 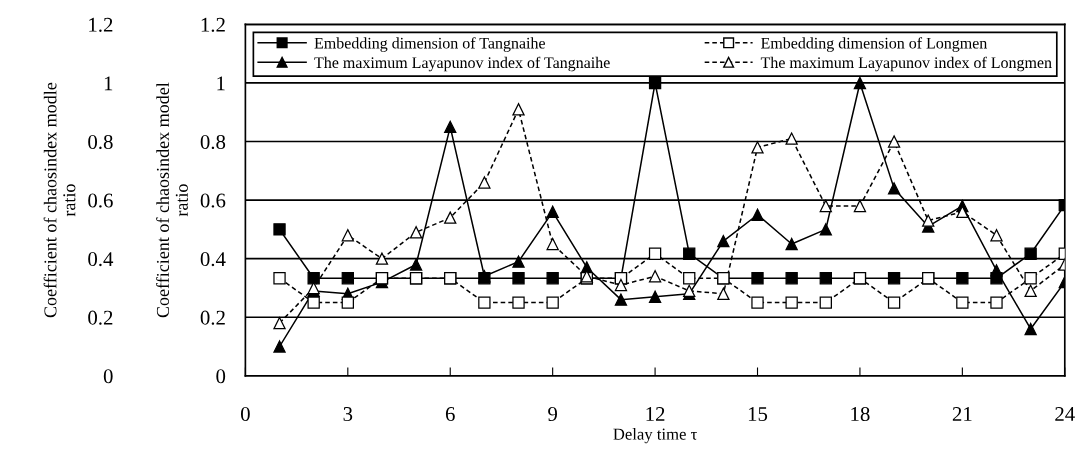 What do you see at coordinates (758, 414) in the screenshot?
I see `x-tick-label: 15` at bounding box center [758, 414].